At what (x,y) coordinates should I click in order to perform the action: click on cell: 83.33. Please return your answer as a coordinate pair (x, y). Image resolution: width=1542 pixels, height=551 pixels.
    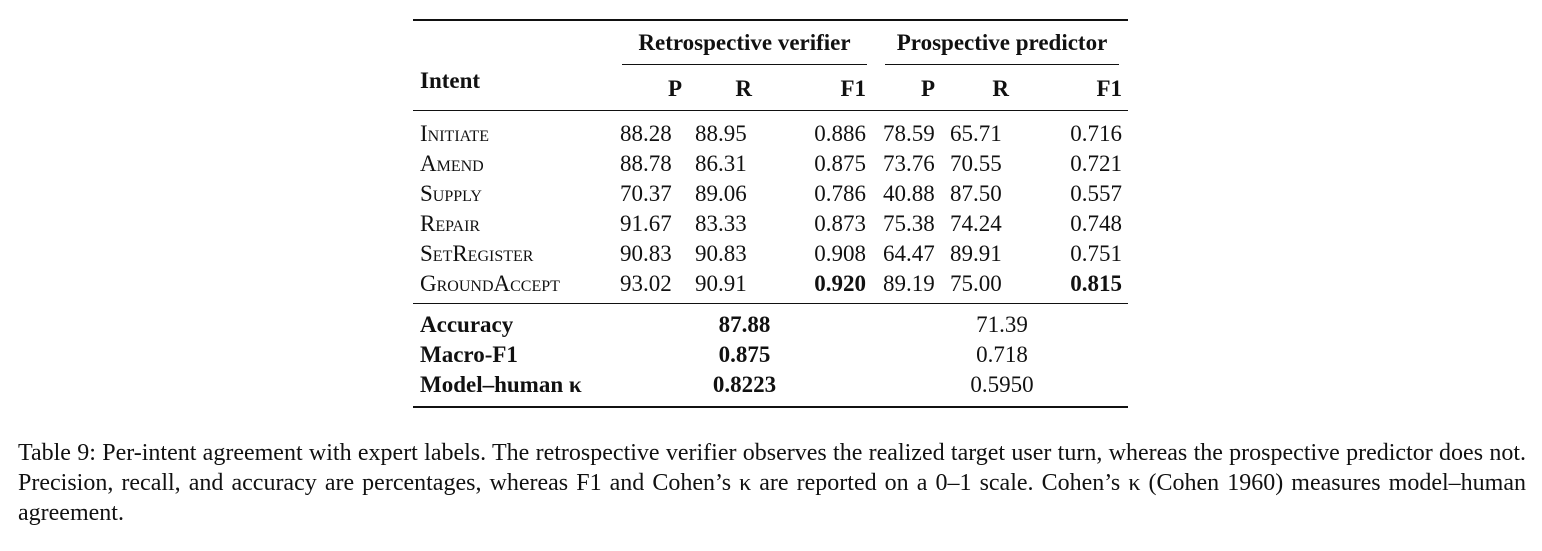
    Looking at the image, I should click on (721, 223).